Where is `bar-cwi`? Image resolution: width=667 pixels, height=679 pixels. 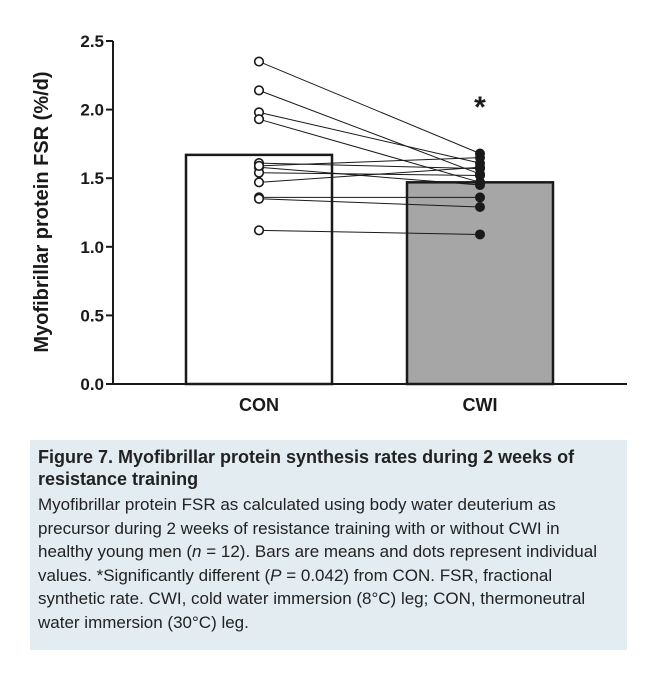
bar-cwi is located at coordinates (480, 283).